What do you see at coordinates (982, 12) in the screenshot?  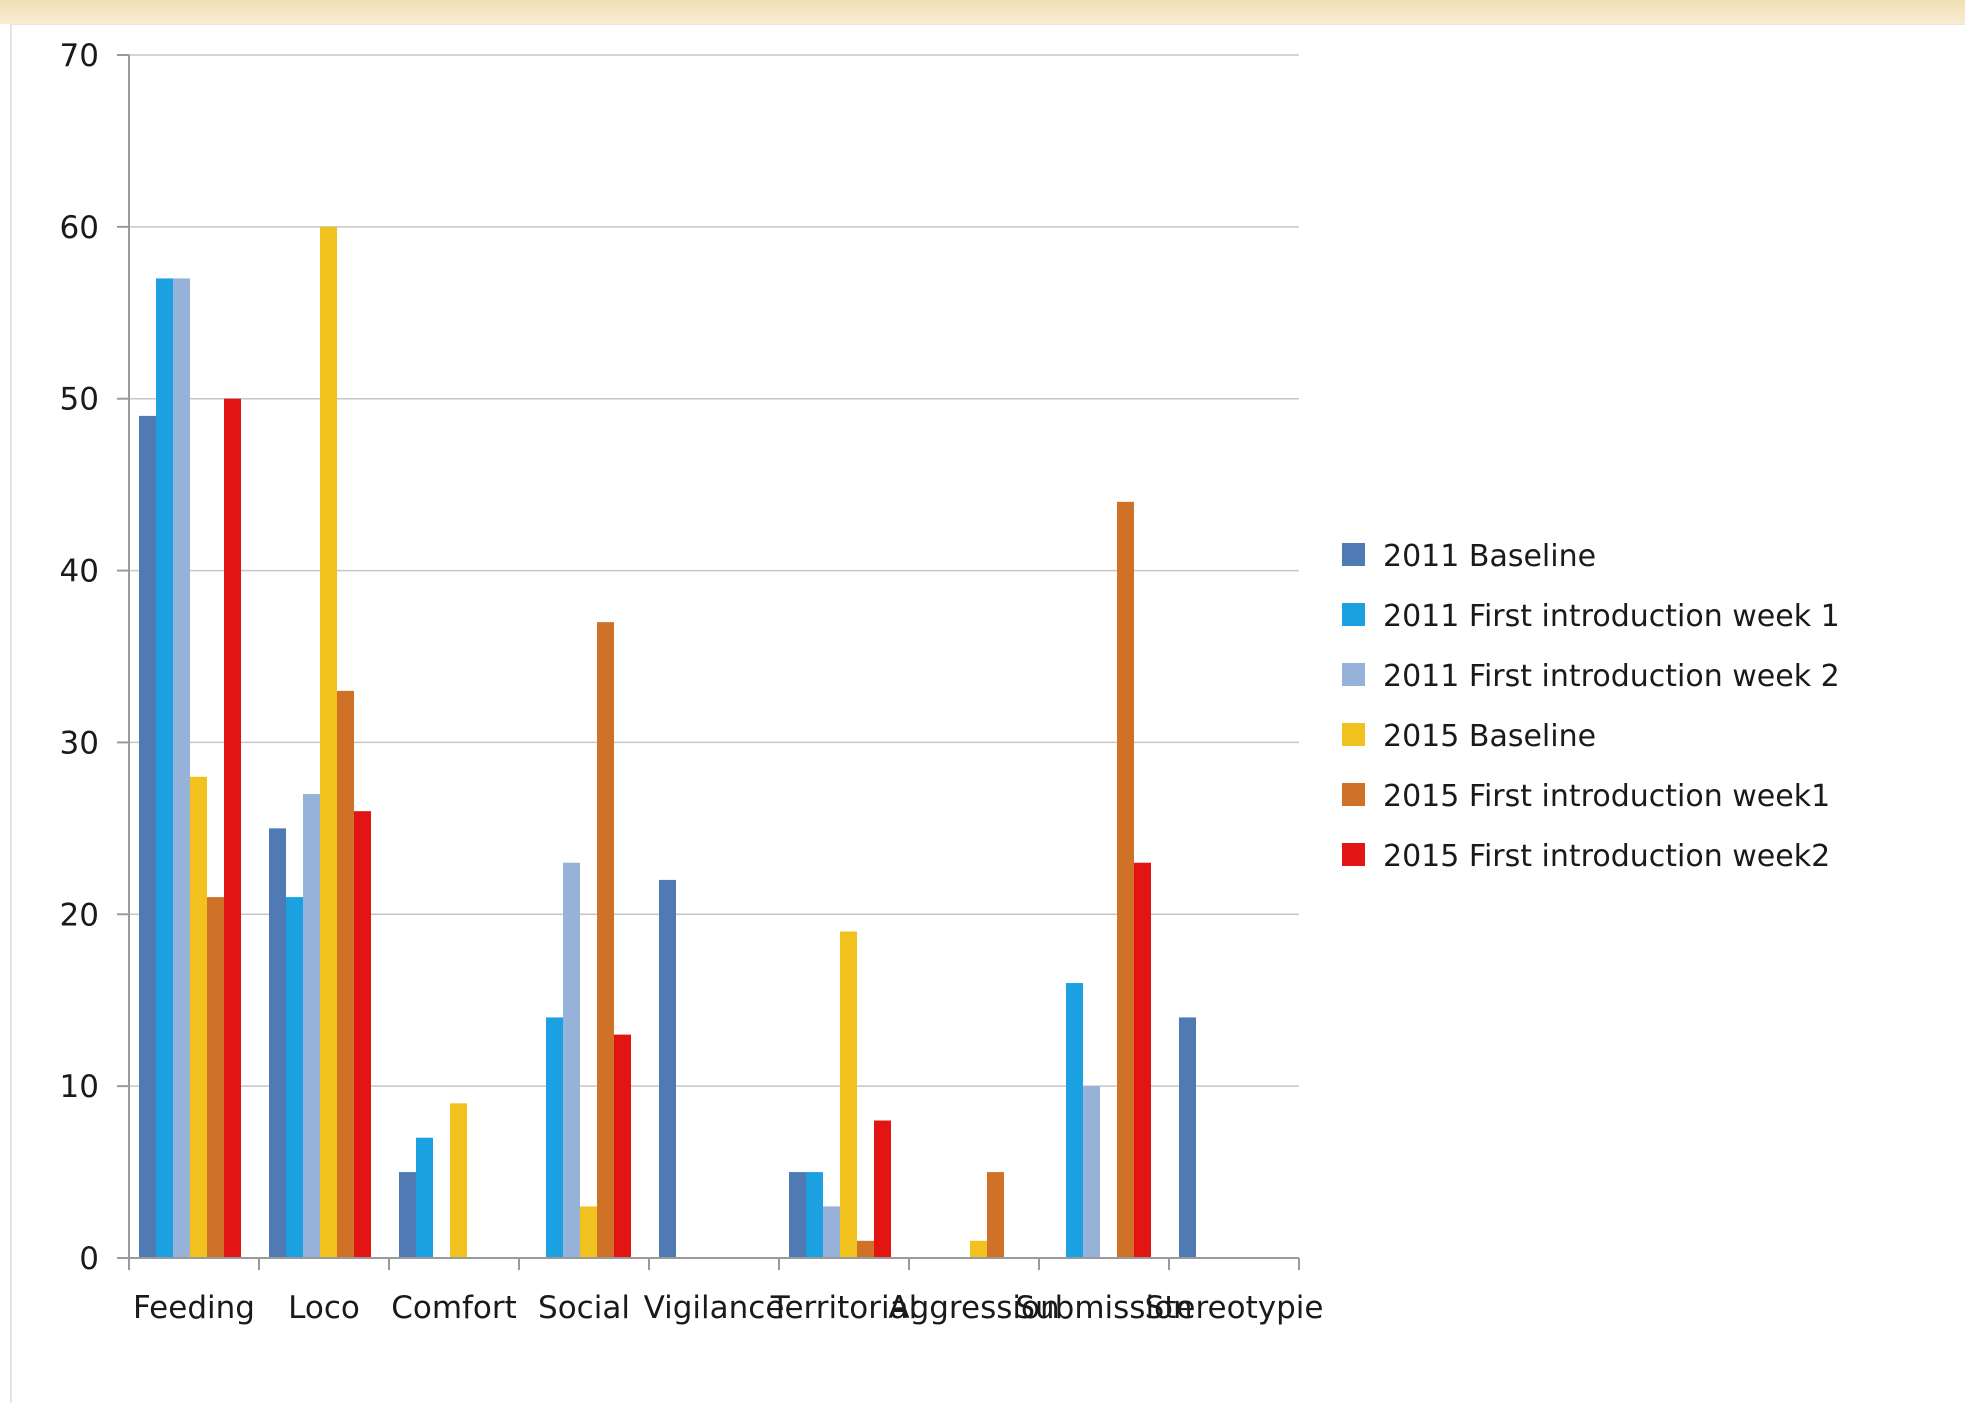 I see `top-band` at bounding box center [982, 12].